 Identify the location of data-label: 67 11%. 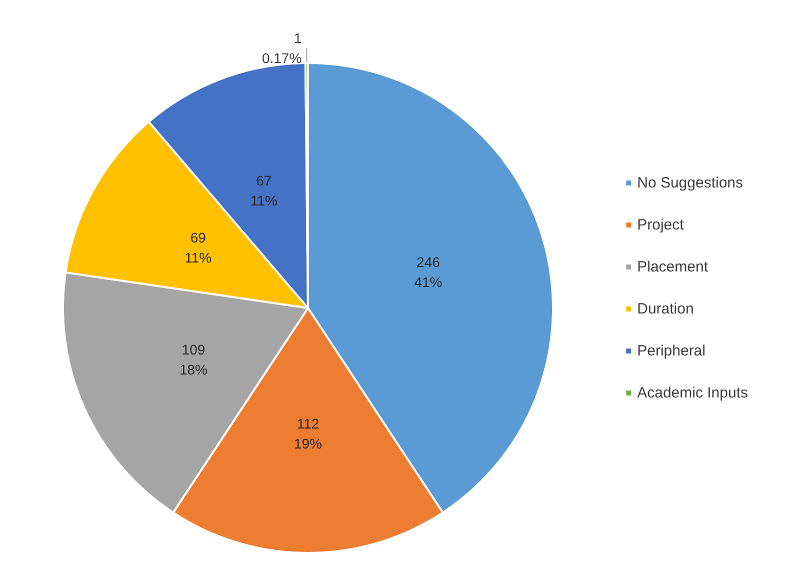
(264, 190).